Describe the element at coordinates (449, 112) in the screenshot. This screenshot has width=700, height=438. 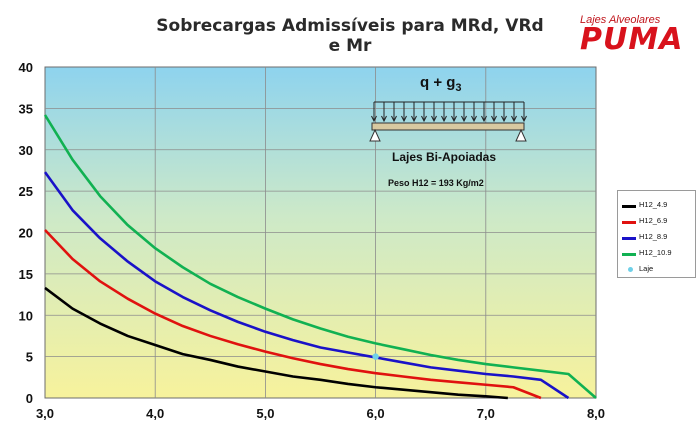
I see `load-arrows` at that location.